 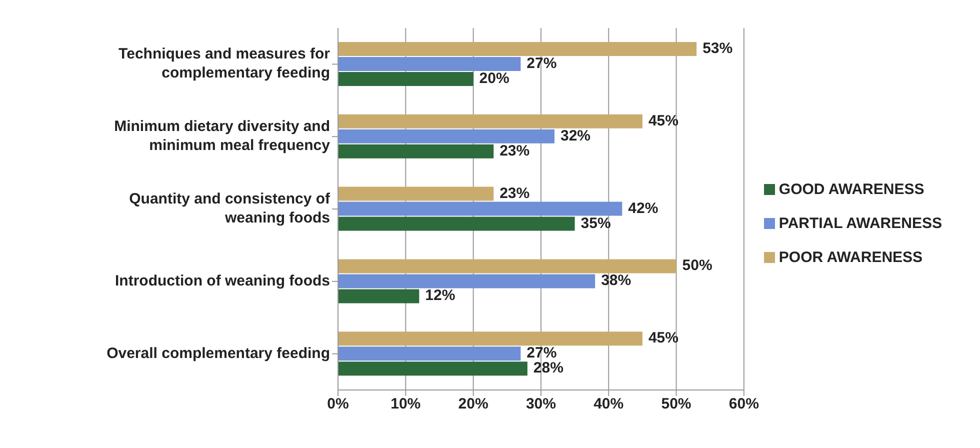 I want to click on y-tick-label: Overall complementary feeding, so click(x=218, y=353).